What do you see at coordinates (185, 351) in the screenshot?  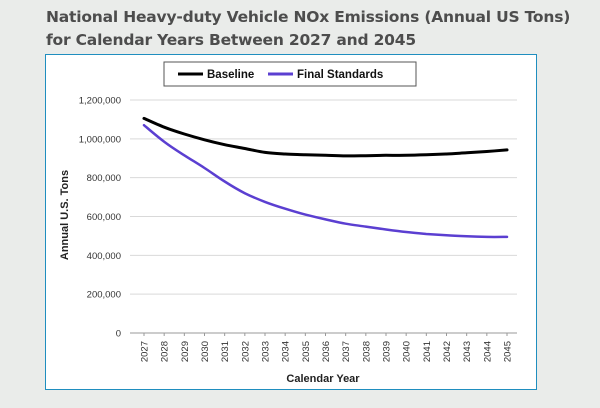 I see `x-tick-label: 2029` at bounding box center [185, 351].